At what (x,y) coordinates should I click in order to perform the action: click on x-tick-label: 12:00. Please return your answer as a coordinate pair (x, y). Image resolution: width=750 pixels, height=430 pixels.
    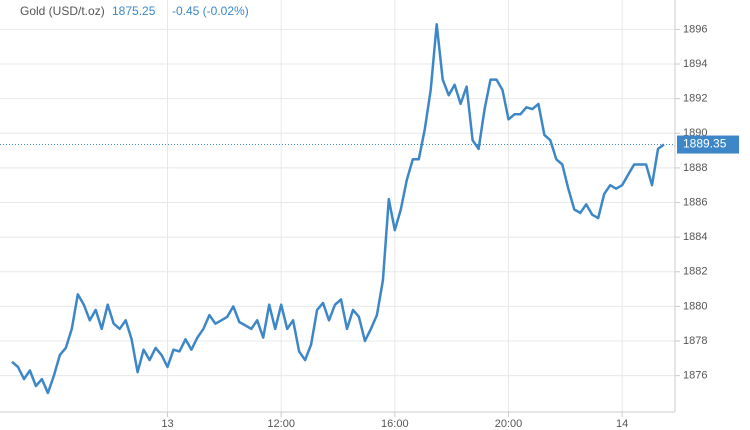
    Looking at the image, I should click on (281, 424).